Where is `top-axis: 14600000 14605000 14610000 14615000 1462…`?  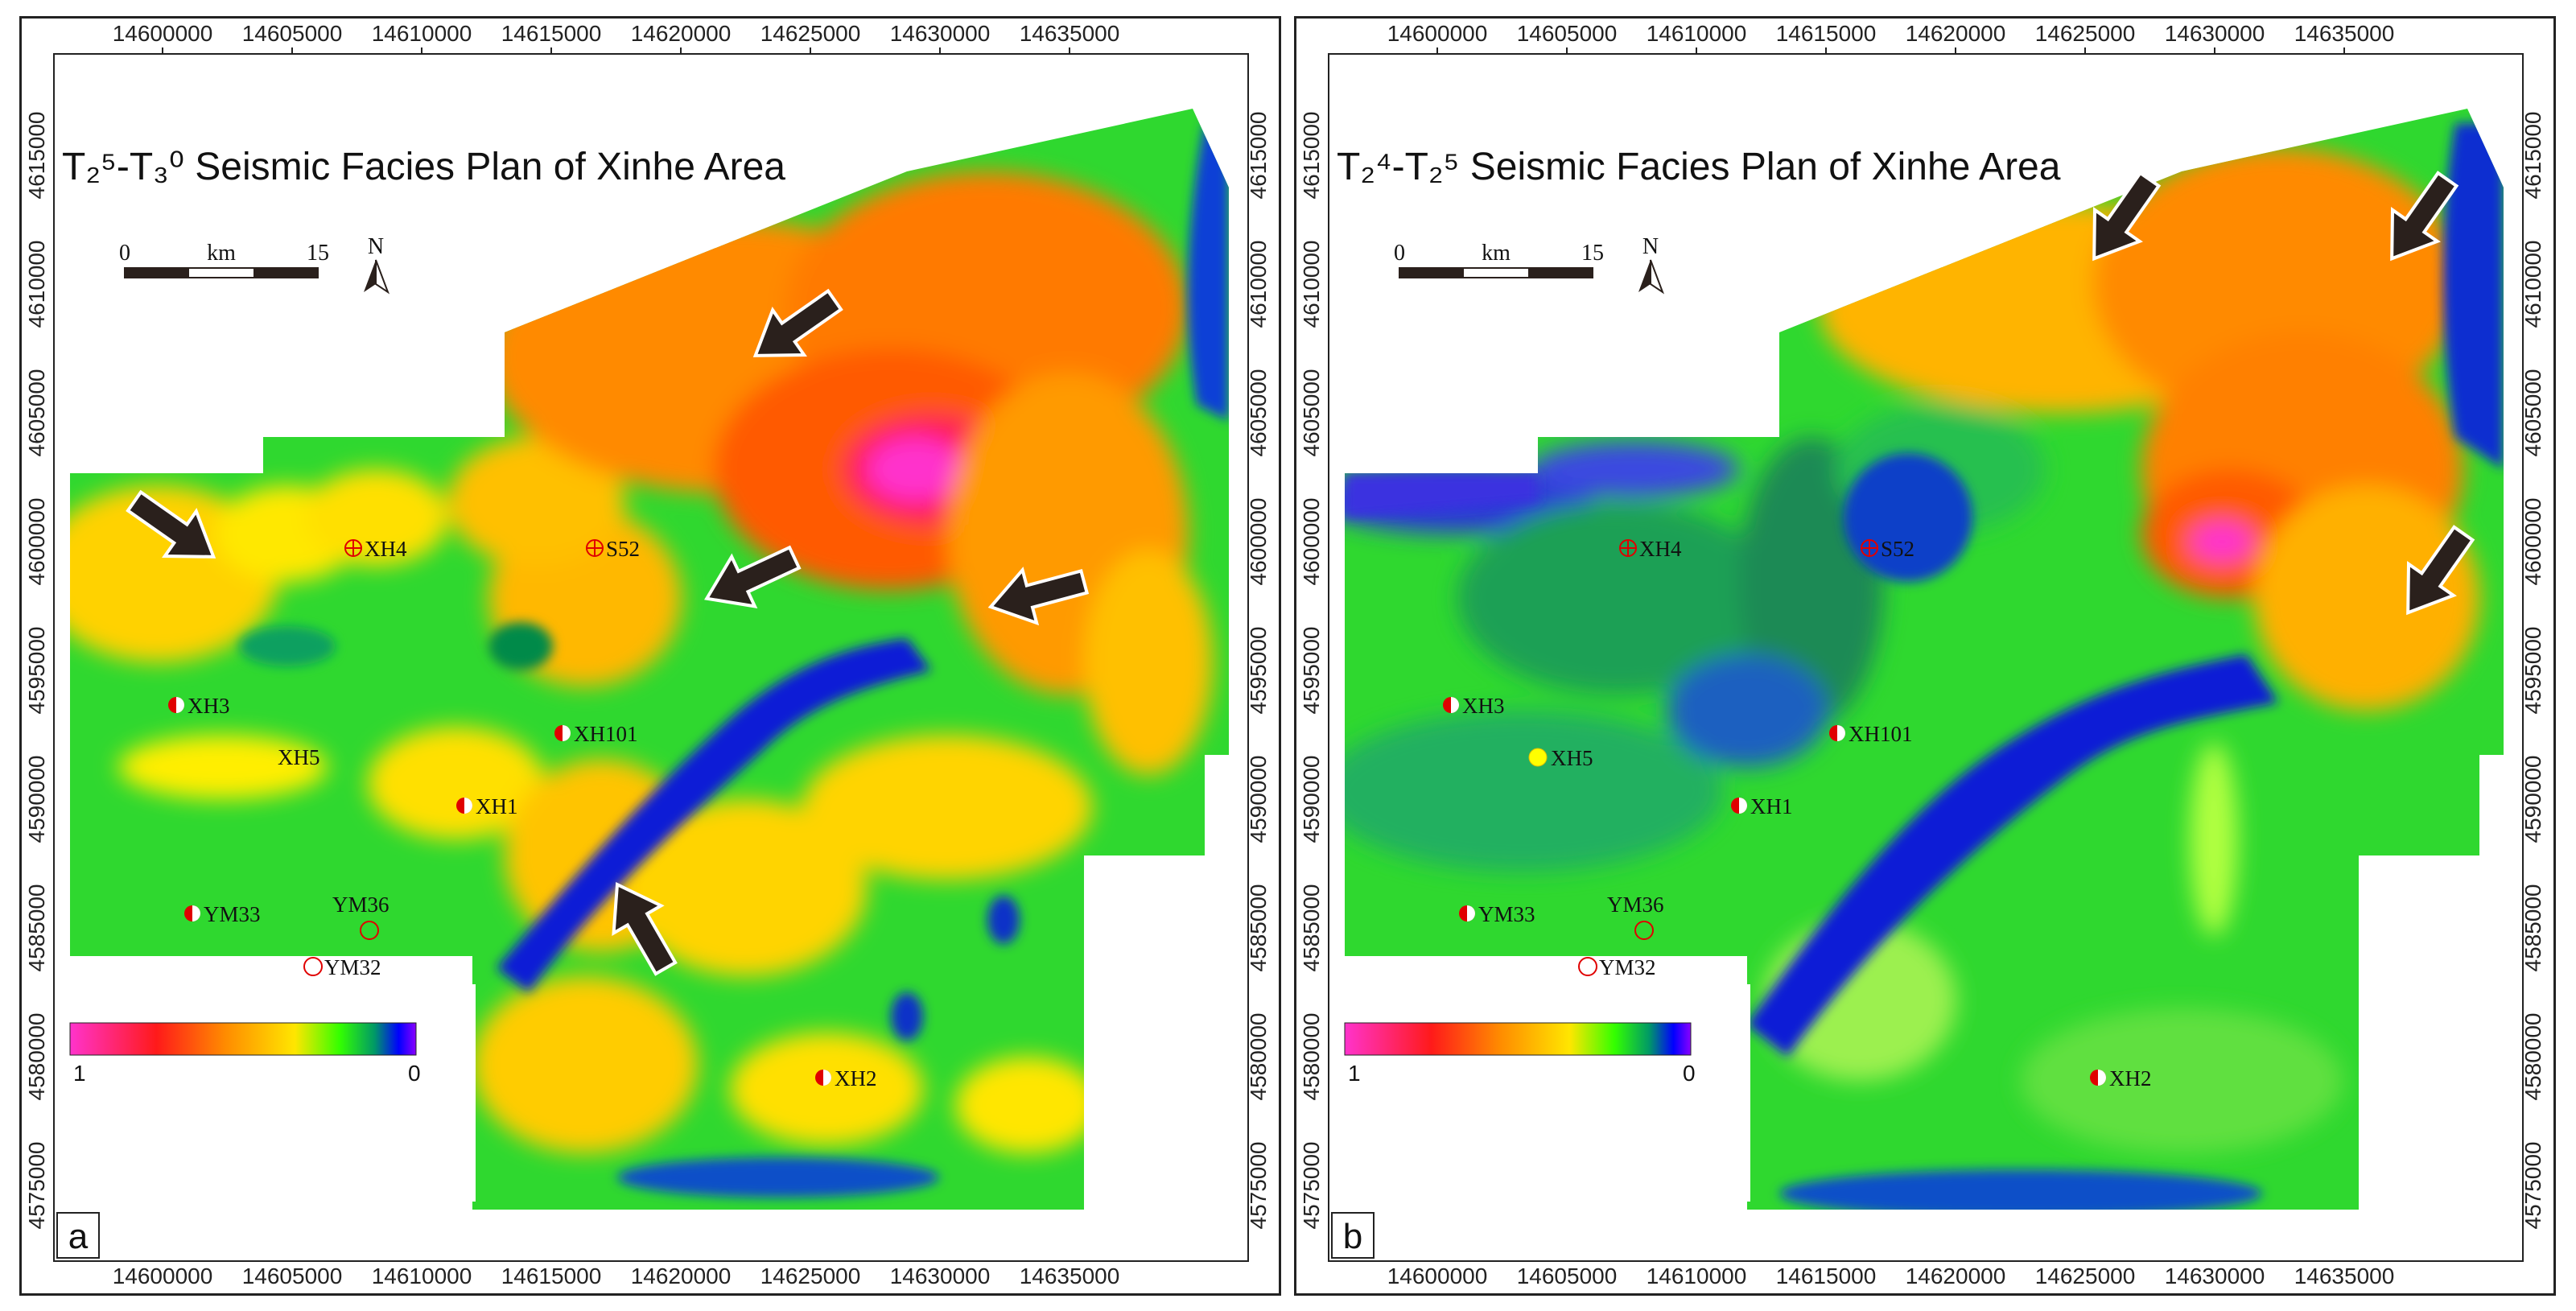 top-axis: 14600000 14605000 14610000 14615000 1462… is located at coordinates (1891, 38).